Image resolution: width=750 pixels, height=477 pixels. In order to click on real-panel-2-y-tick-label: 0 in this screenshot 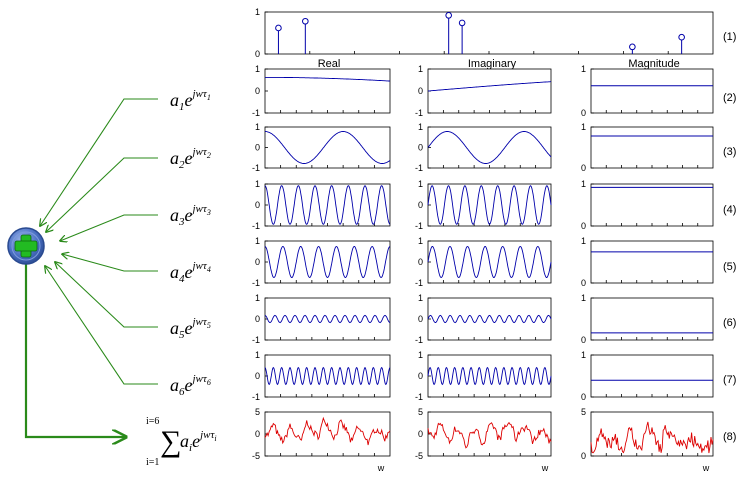, I will do `click(257, 91)`.